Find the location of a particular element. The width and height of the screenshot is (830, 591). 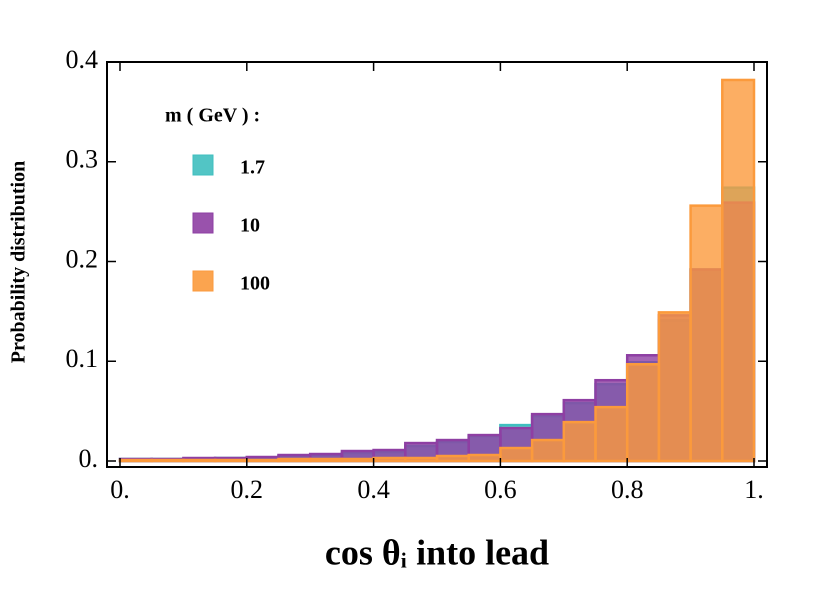

x-tick-label: 0.2 is located at coordinates (247, 489).